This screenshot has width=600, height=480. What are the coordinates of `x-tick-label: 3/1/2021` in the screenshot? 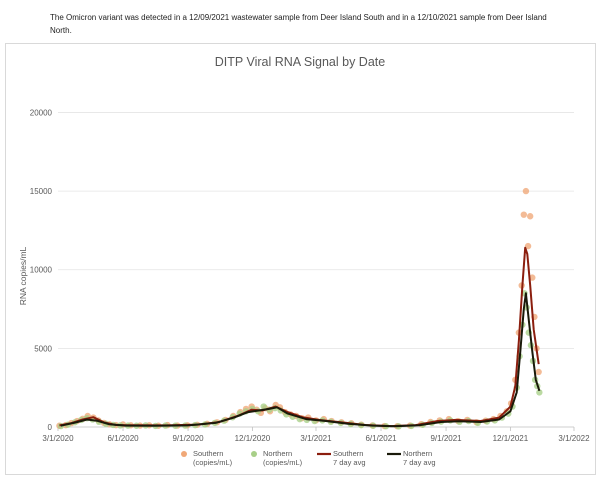 It's located at (316, 438).